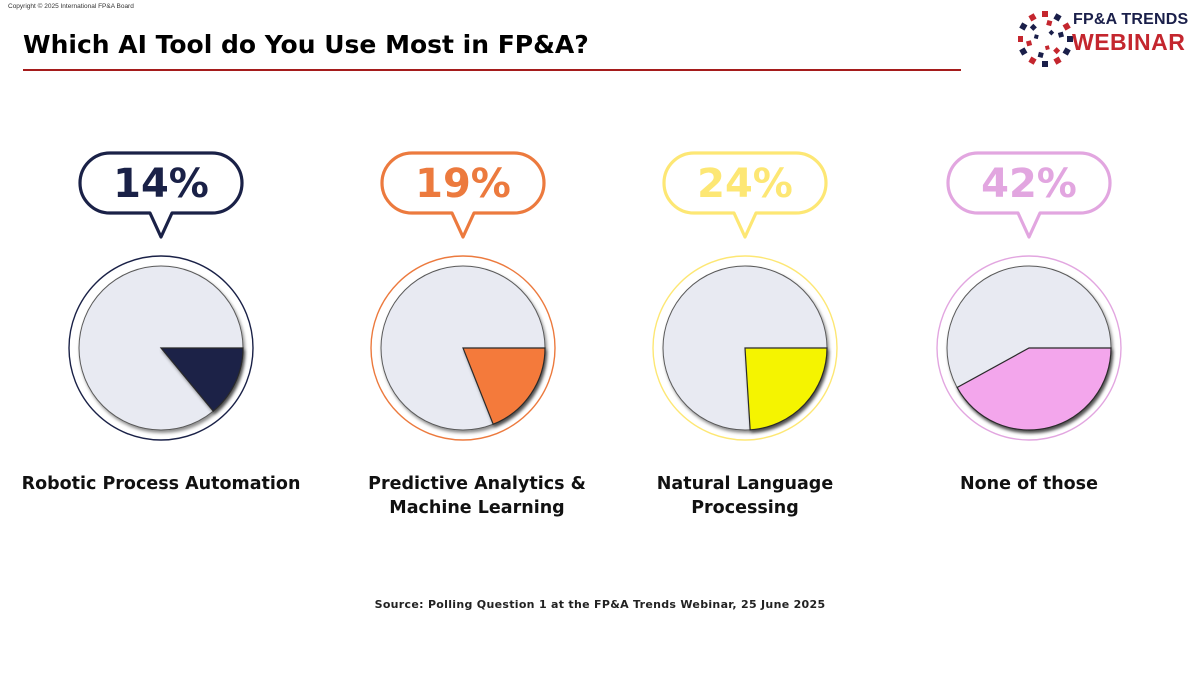 The width and height of the screenshot is (1200, 675). I want to click on logo-text-webinar: WEBINAR, so click(1129, 42).